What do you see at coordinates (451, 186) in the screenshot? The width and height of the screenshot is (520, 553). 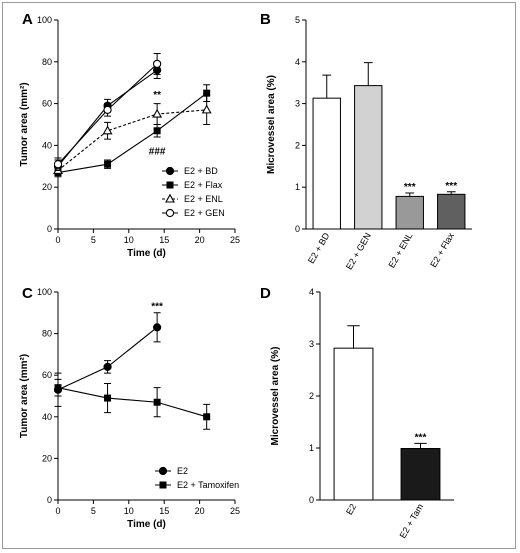 I see `significance-annotation-b-e2-flax: ***` at bounding box center [451, 186].